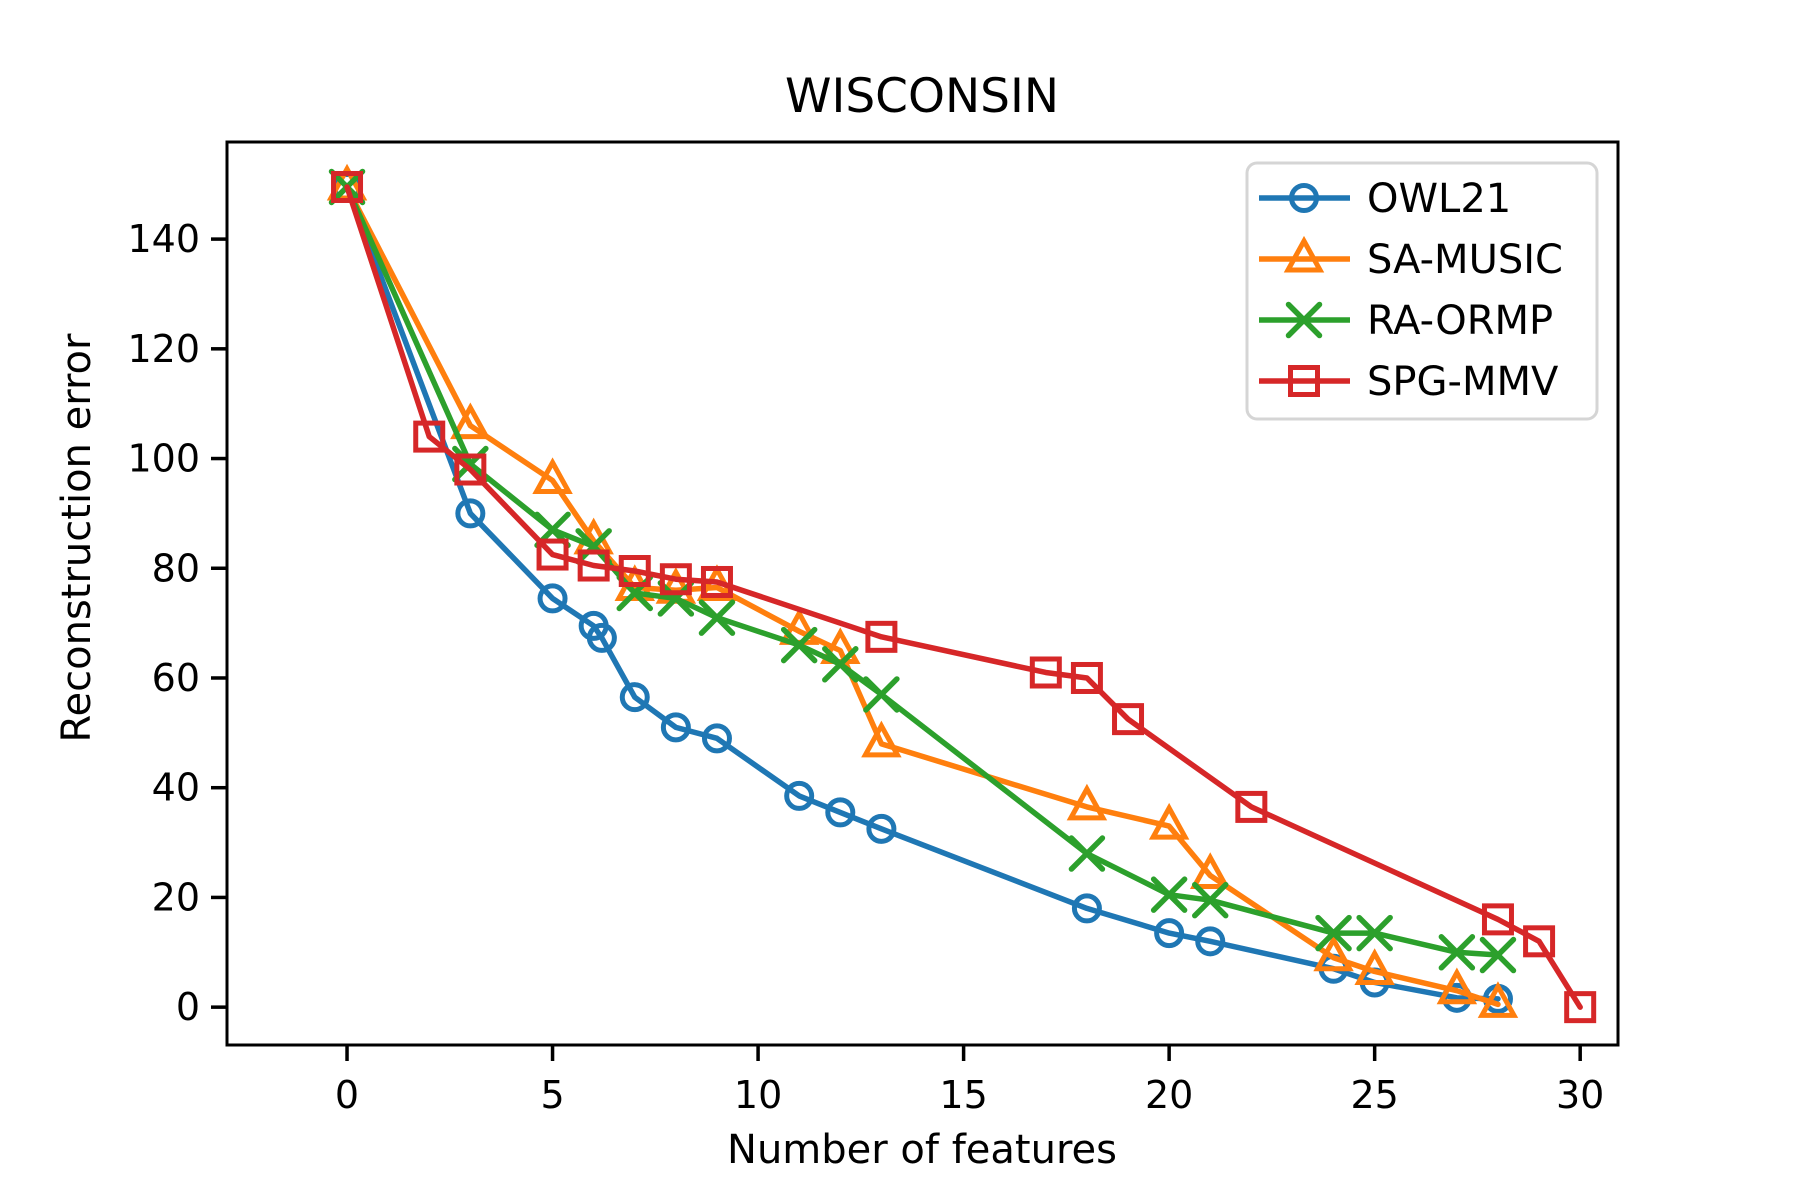 The image size is (1800, 1200). I want to click on legend-entry-SPG-MMV: SPG-MMV, so click(1409, 382).